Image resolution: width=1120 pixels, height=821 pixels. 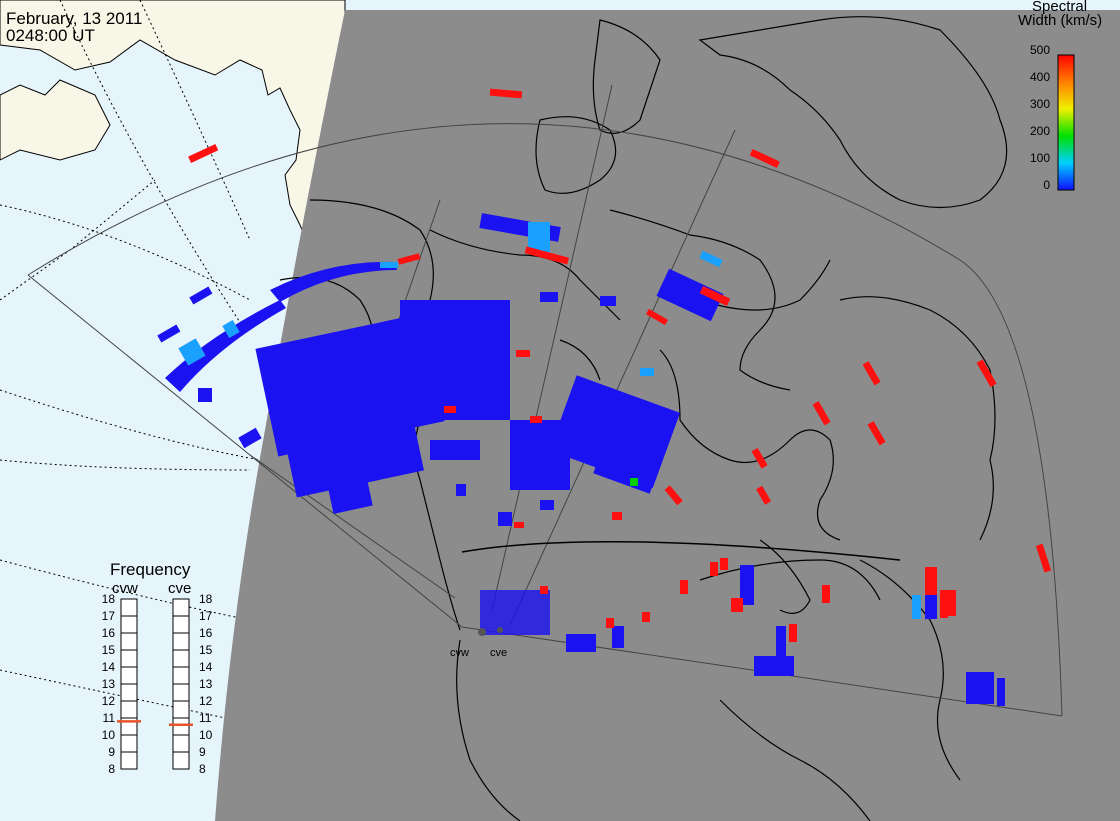 What do you see at coordinates (1039, 158) in the screenshot?
I see `colorbar-tick: 100` at bounding box center [1039, 158].